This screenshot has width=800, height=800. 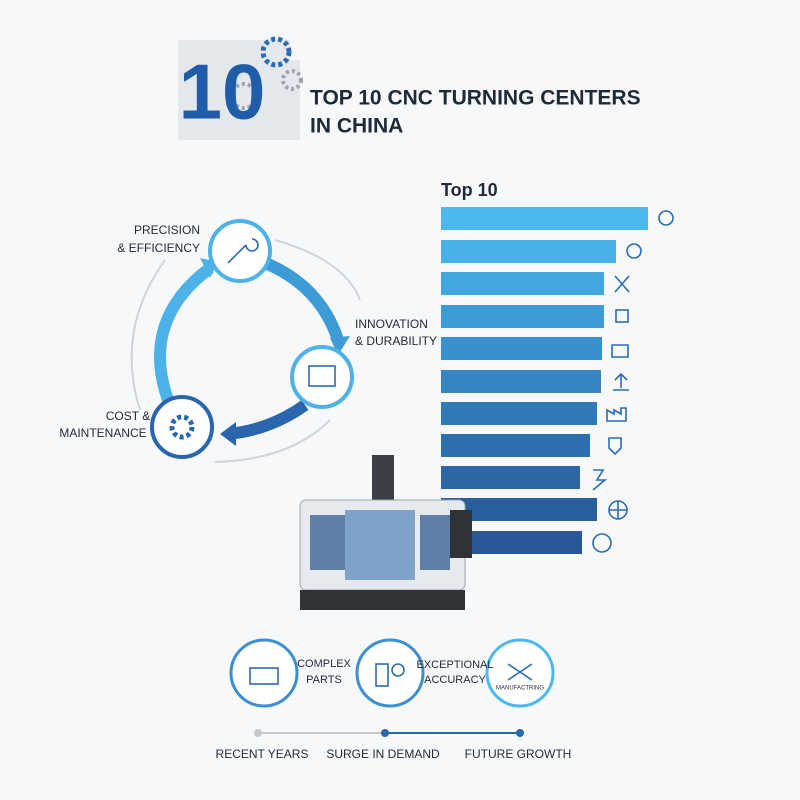 What do you see at coordinates (392, 673) in the screenshot?
I see `features` at bounding box center [392, 673].